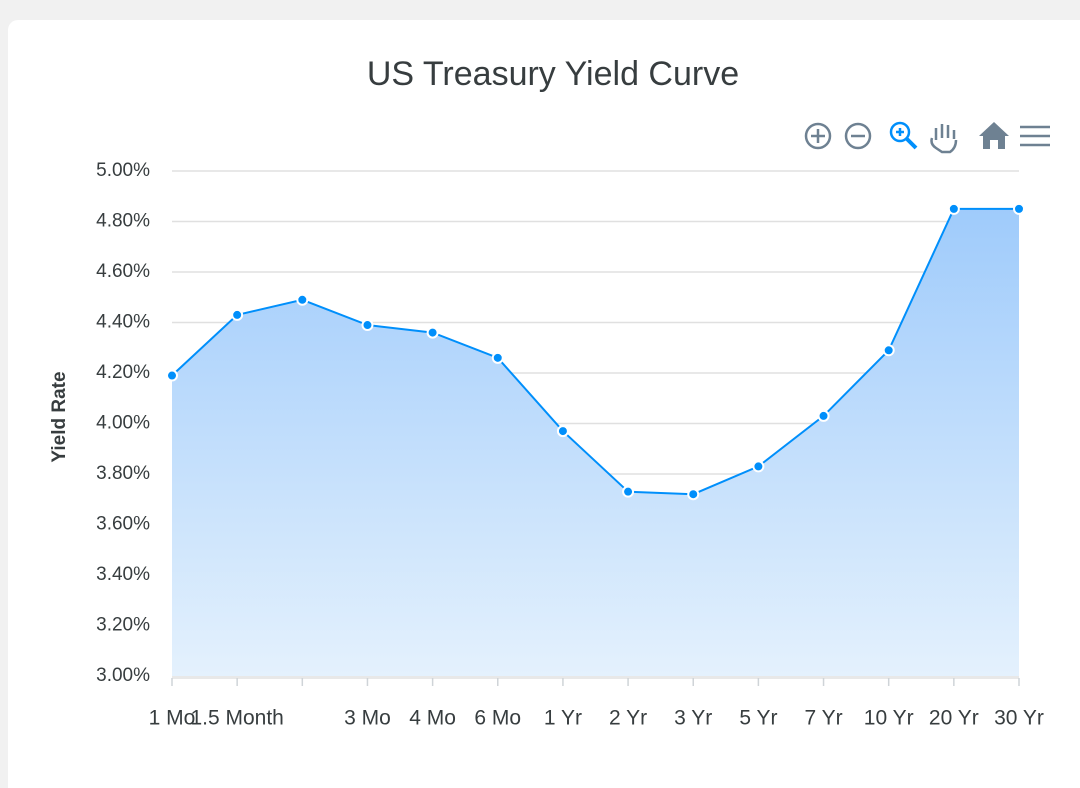 This screenshot has width=1080, height=788. I want to click on x-tick-label: 5 Yr, so click(758, 718).